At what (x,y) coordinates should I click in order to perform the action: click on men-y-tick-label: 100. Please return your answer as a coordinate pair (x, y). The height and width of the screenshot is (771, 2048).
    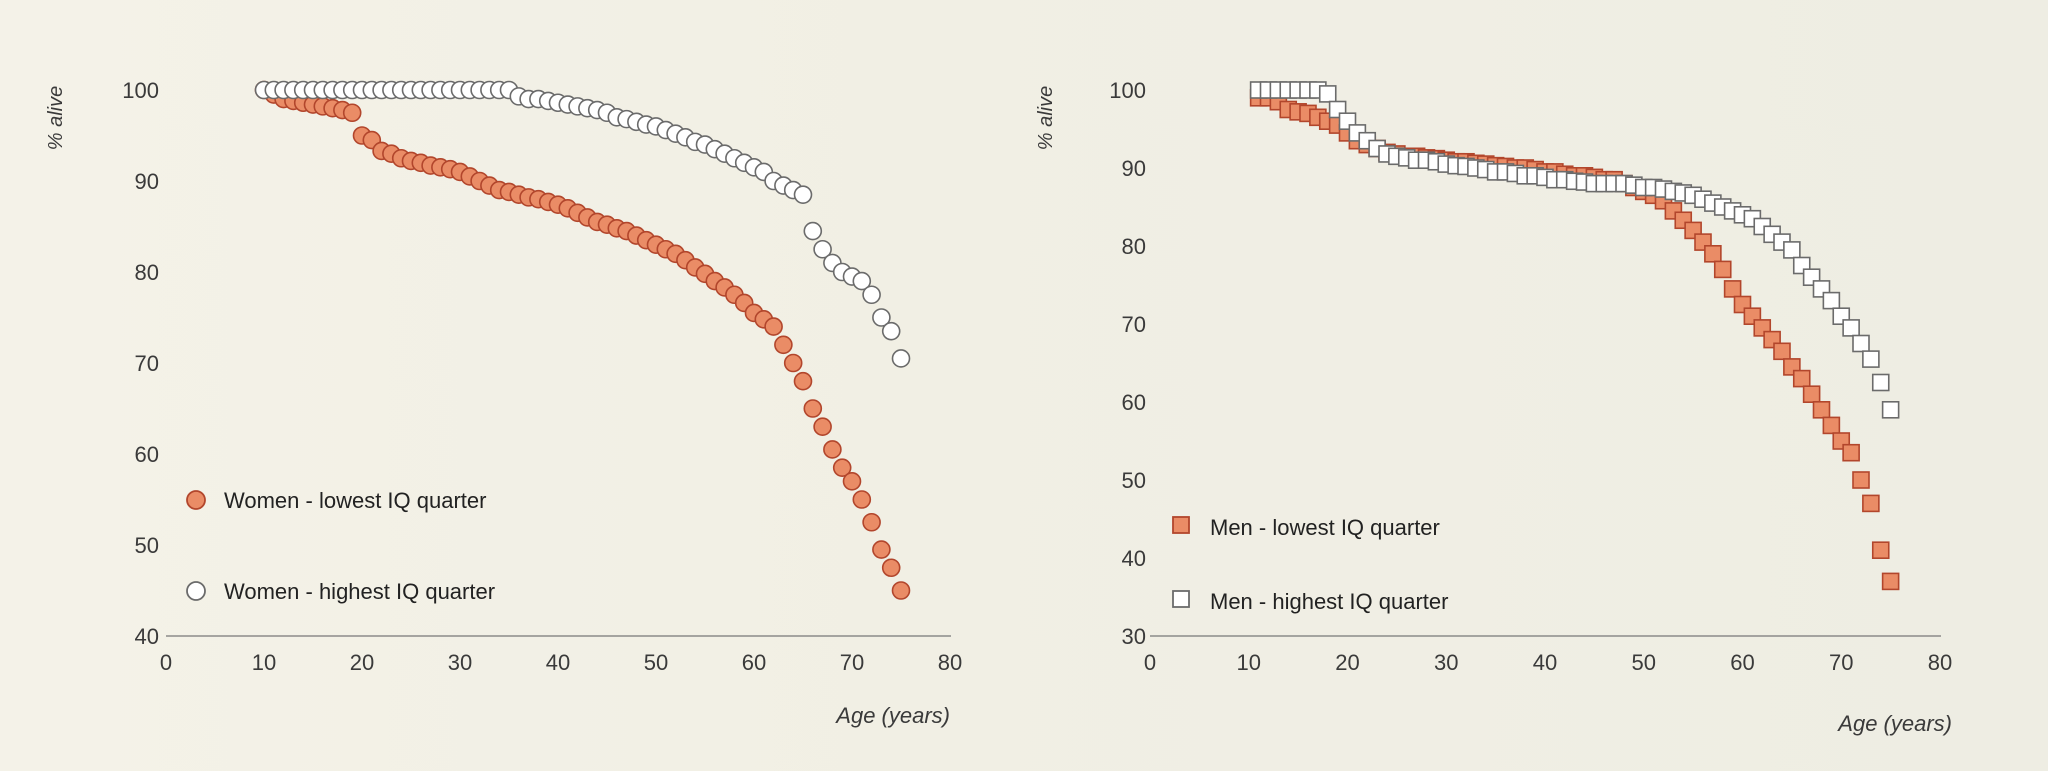
    Looking at the image, I should click on (1127, 90).